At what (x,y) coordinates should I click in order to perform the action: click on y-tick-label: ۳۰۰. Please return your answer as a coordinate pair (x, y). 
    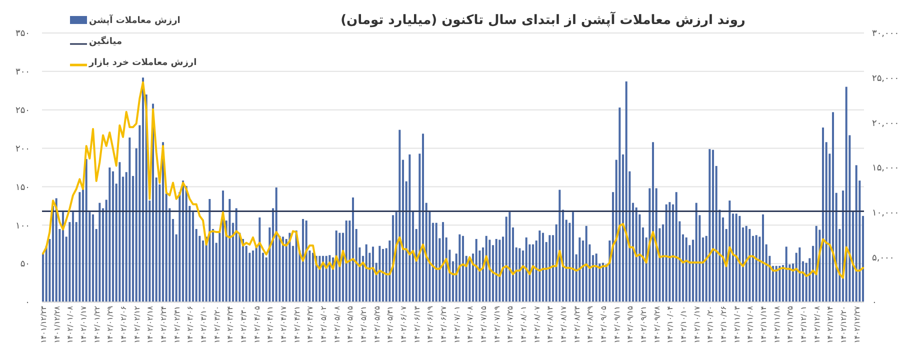
    Looking at the image, I should click on (22, 73).